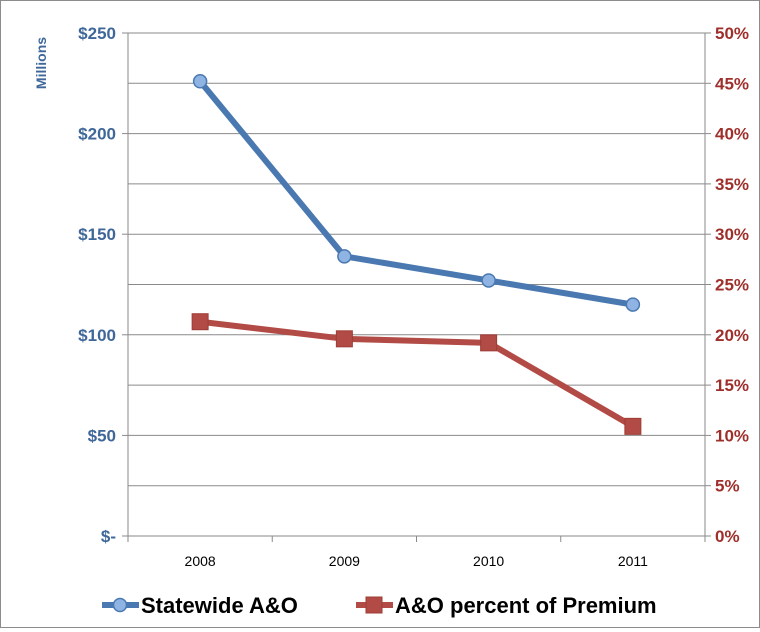  Describe the element at coordinates (120, 605) in the screenshot. I see `legend-marker-circle` at that location.